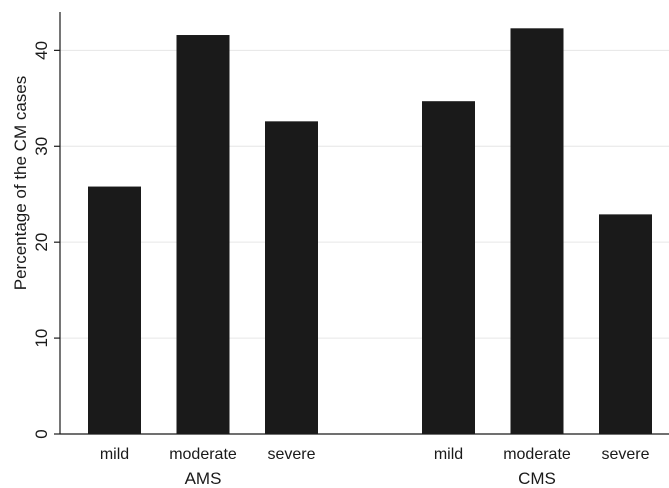  What do you see at coordinates (114, 454) in the screenshot?
I see `category-label-ams-mild: mild` at bounding box center [114, 454].